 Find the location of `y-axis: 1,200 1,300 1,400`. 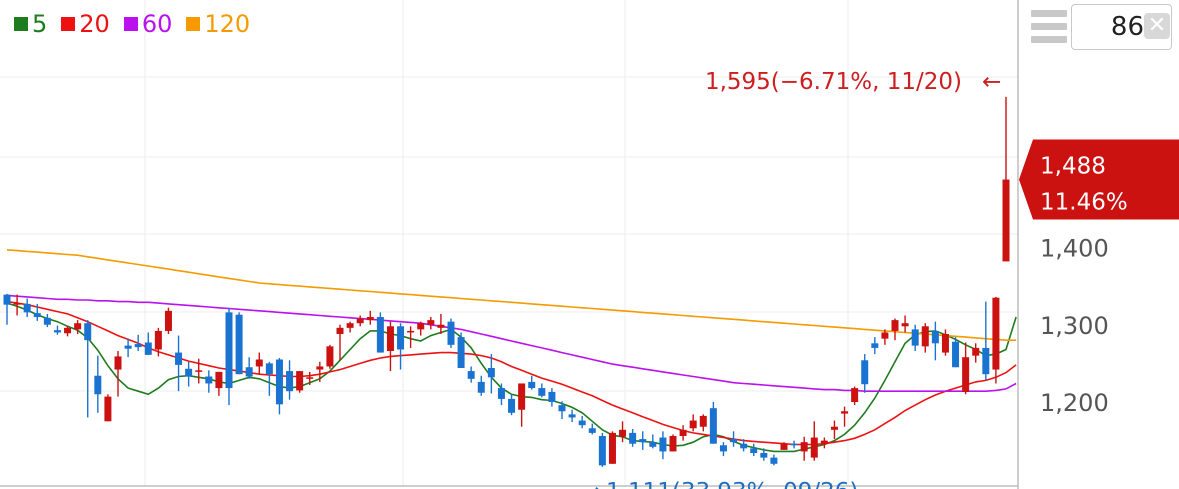

y-axis: 1,200 1,300 1,400 is located at coordinates (1074, 326).